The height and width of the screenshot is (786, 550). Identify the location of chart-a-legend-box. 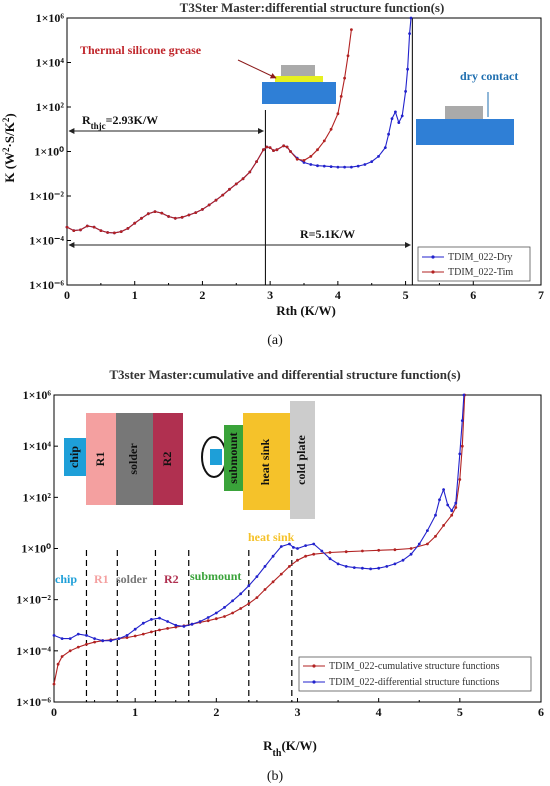
(474, 264).